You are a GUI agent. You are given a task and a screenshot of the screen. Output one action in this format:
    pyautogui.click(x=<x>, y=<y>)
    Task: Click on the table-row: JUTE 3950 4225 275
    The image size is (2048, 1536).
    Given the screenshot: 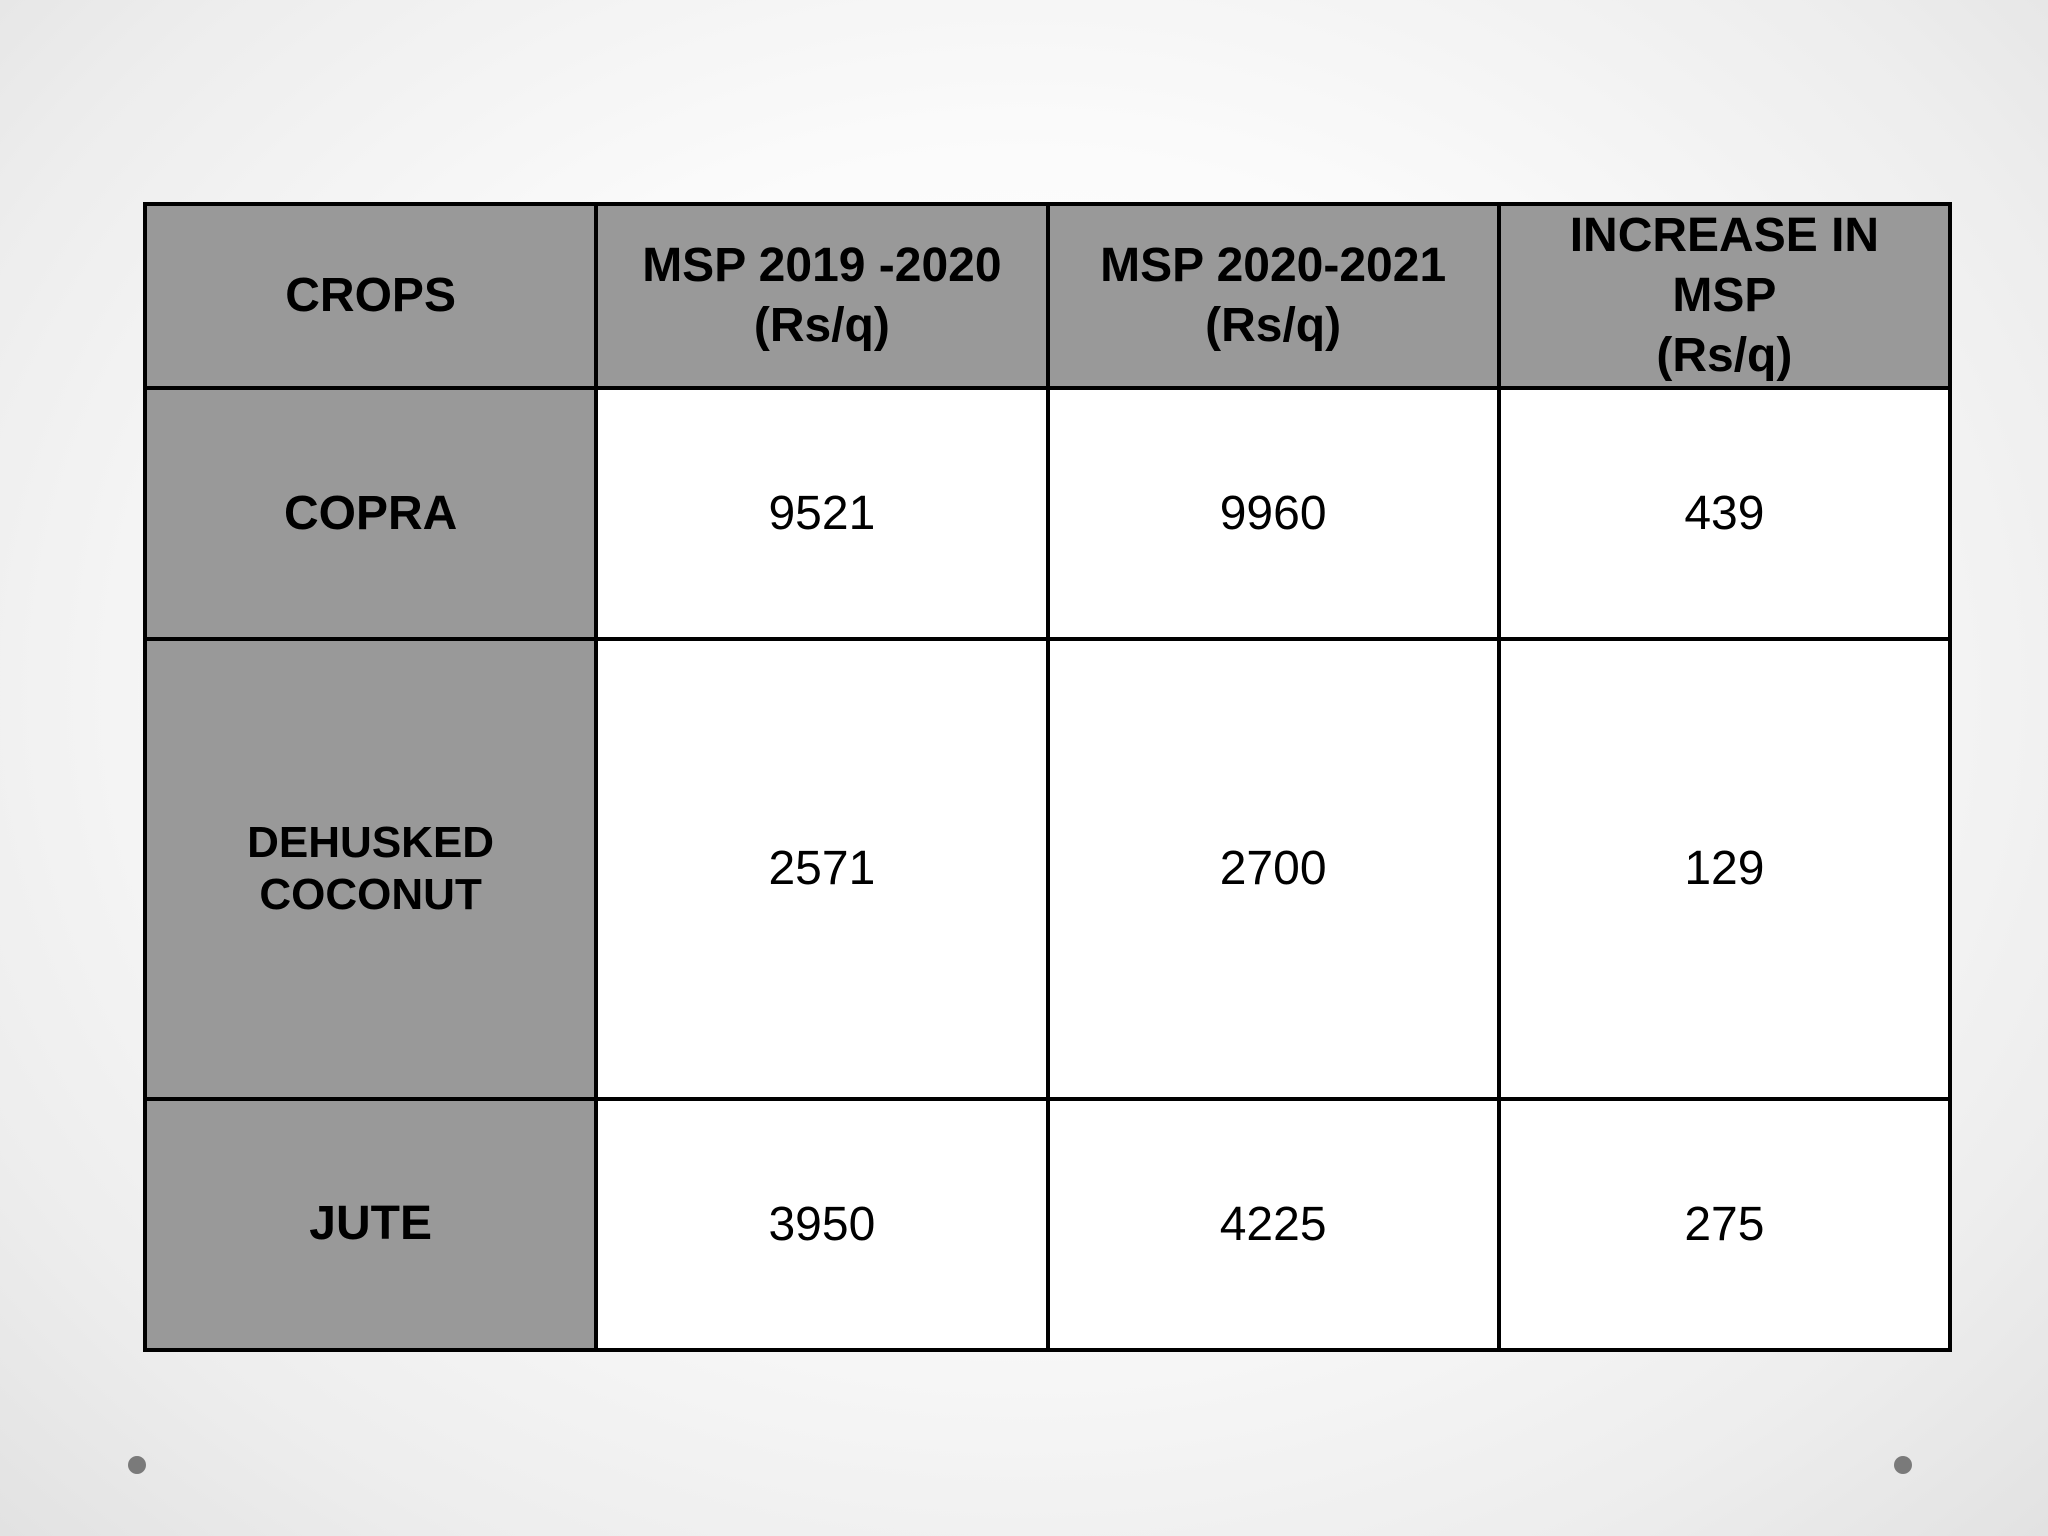 What is the action you would take?
    pyautogui.click(x=1047, y=1224)
    